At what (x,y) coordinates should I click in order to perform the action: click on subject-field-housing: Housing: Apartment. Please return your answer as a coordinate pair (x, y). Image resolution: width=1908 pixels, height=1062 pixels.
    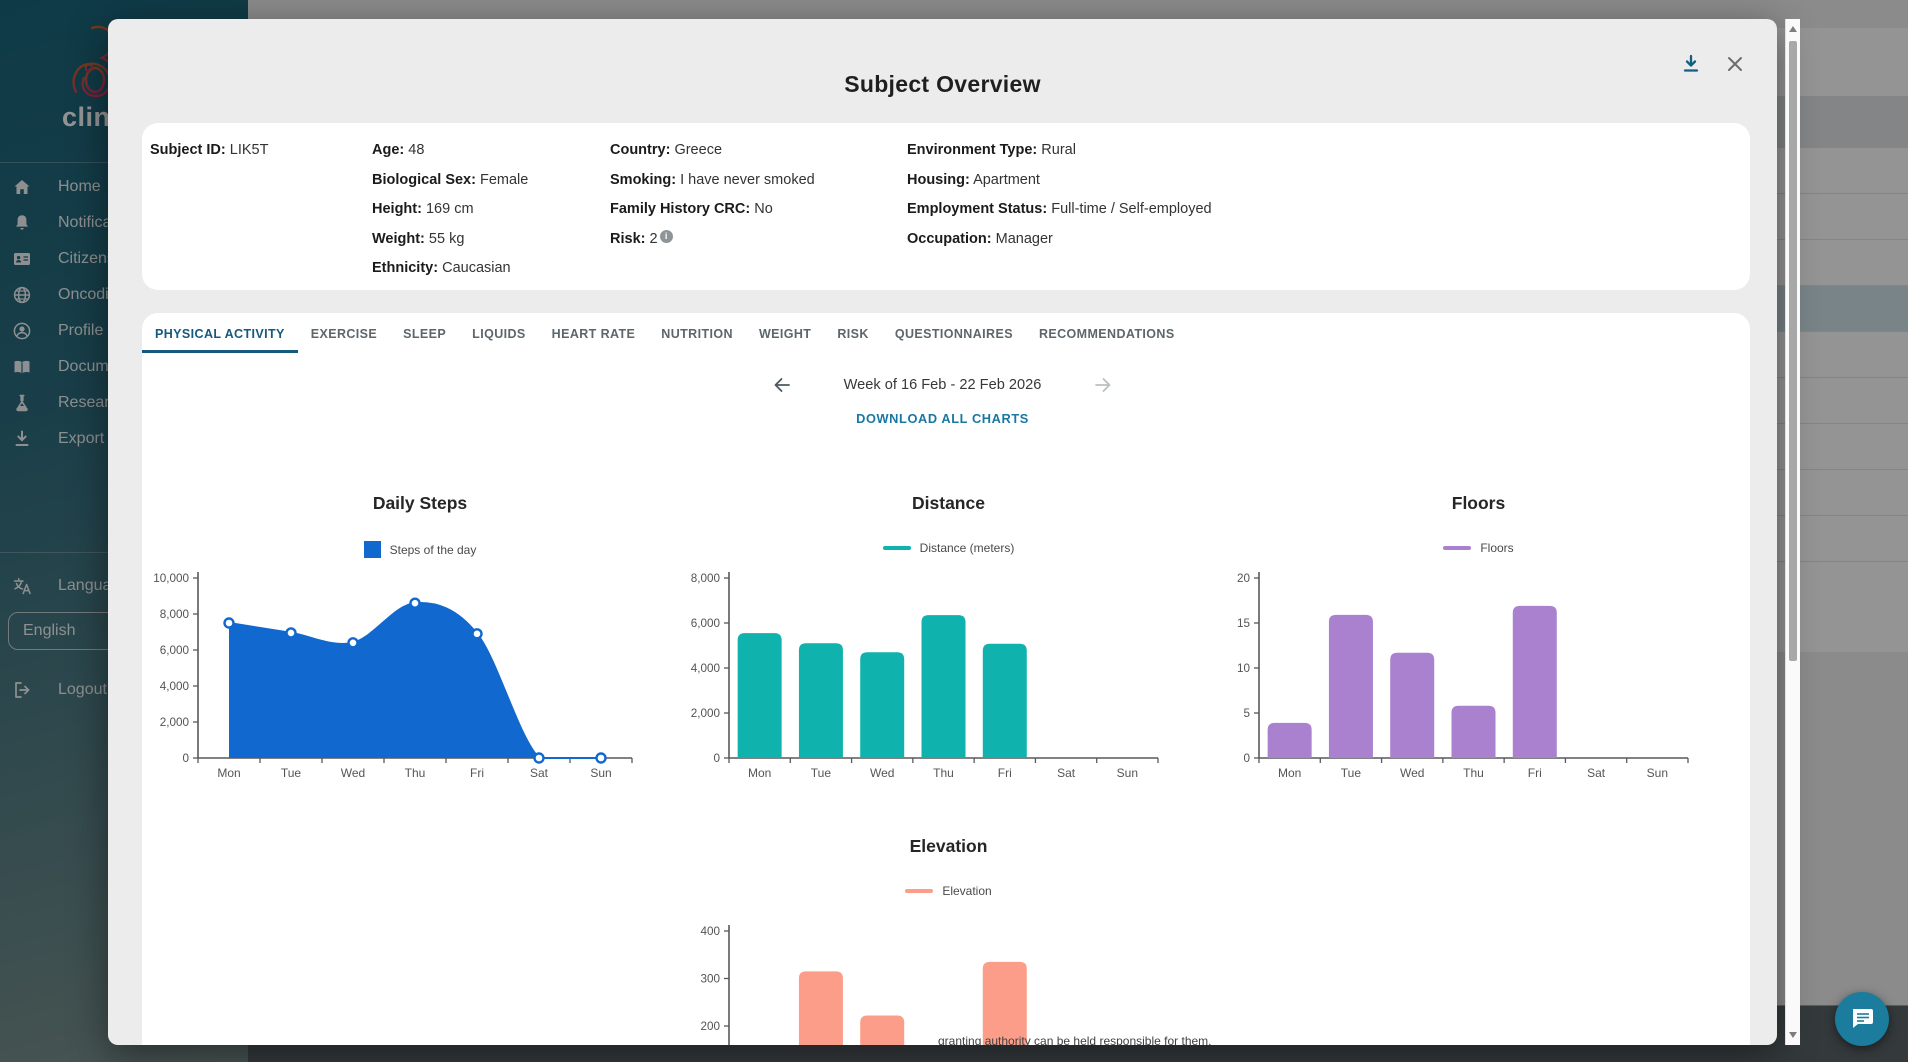
    Looking at the image, I should click on (973, 179).